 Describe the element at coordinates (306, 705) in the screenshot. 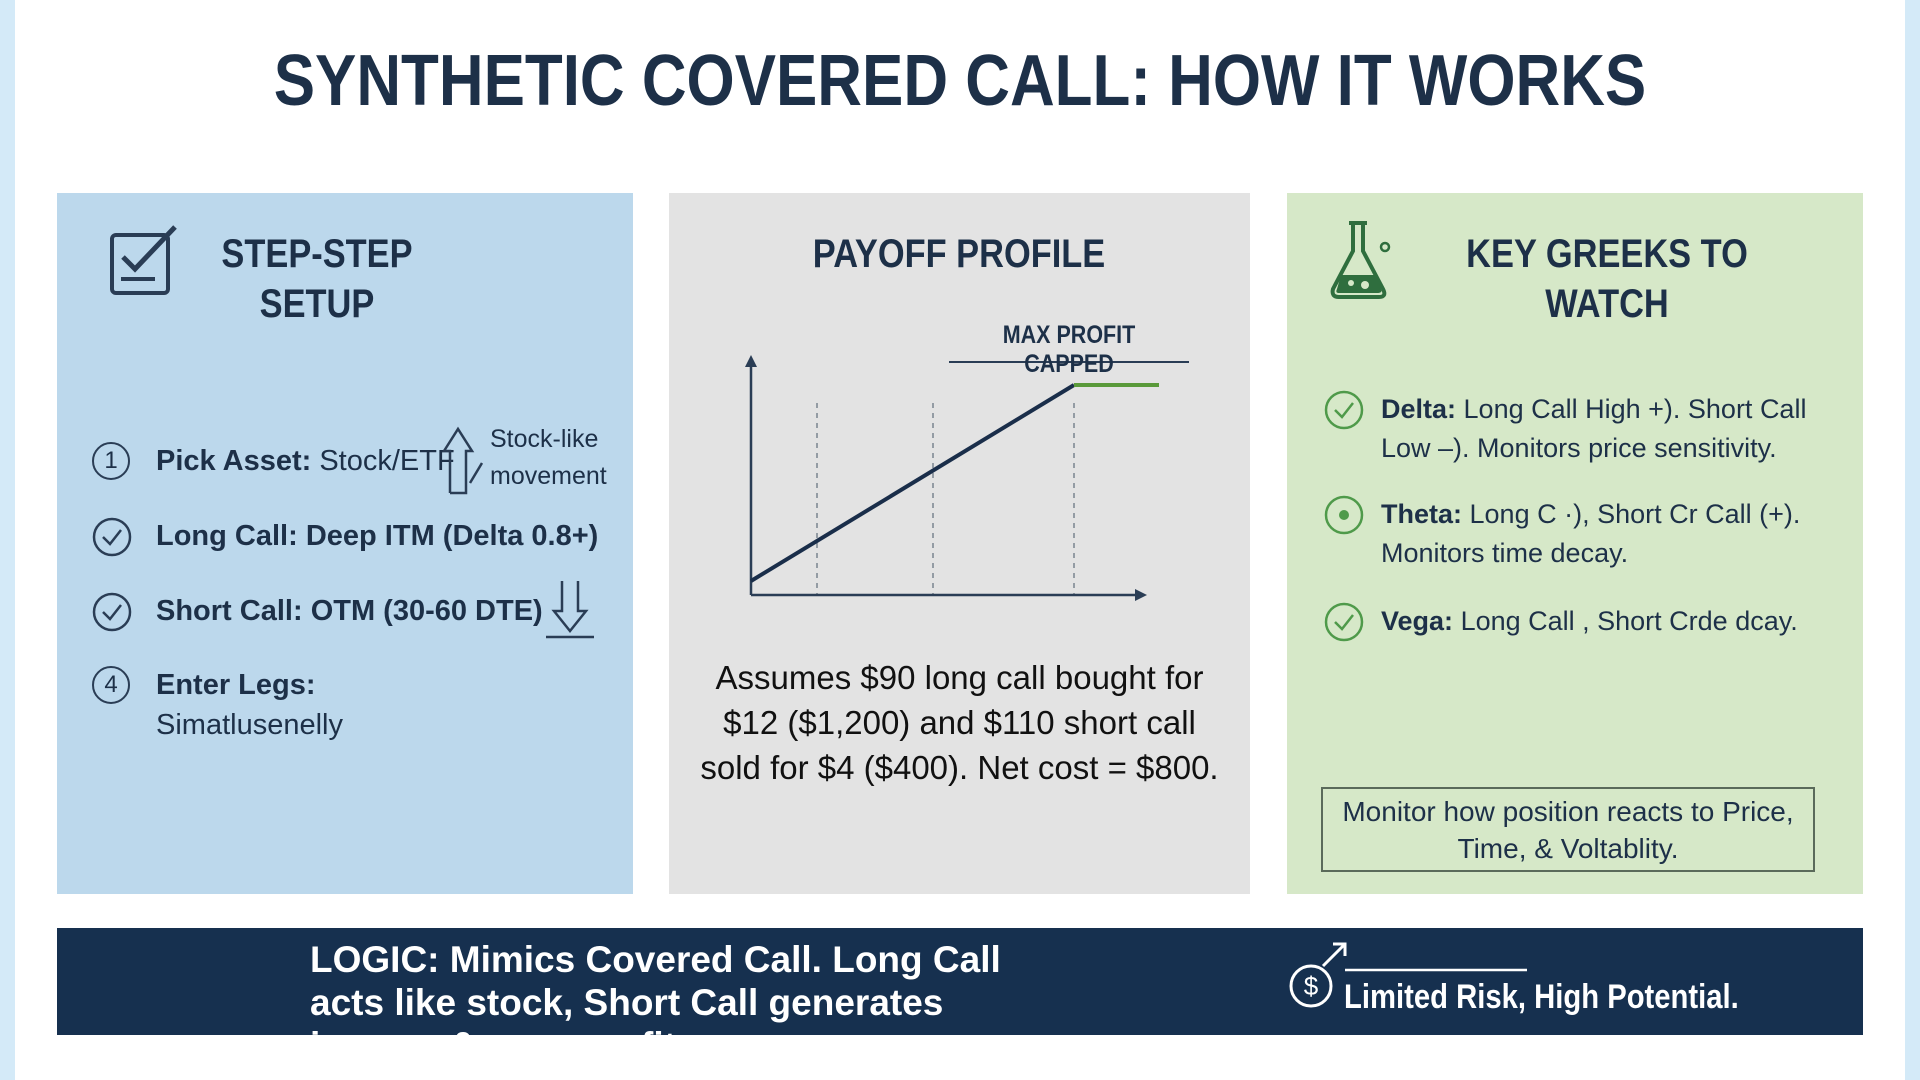

I see `step: Enter Legs: Simatlusenelly` at that location.